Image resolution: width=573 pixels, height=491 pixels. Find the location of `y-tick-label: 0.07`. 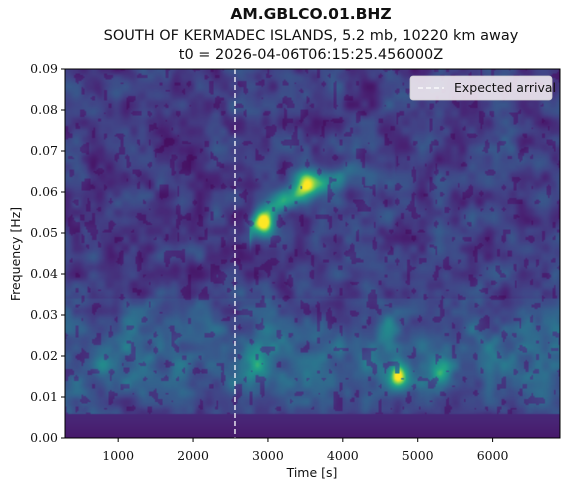

y-tick-label: 0.07 is located at coordinates (44, 150).